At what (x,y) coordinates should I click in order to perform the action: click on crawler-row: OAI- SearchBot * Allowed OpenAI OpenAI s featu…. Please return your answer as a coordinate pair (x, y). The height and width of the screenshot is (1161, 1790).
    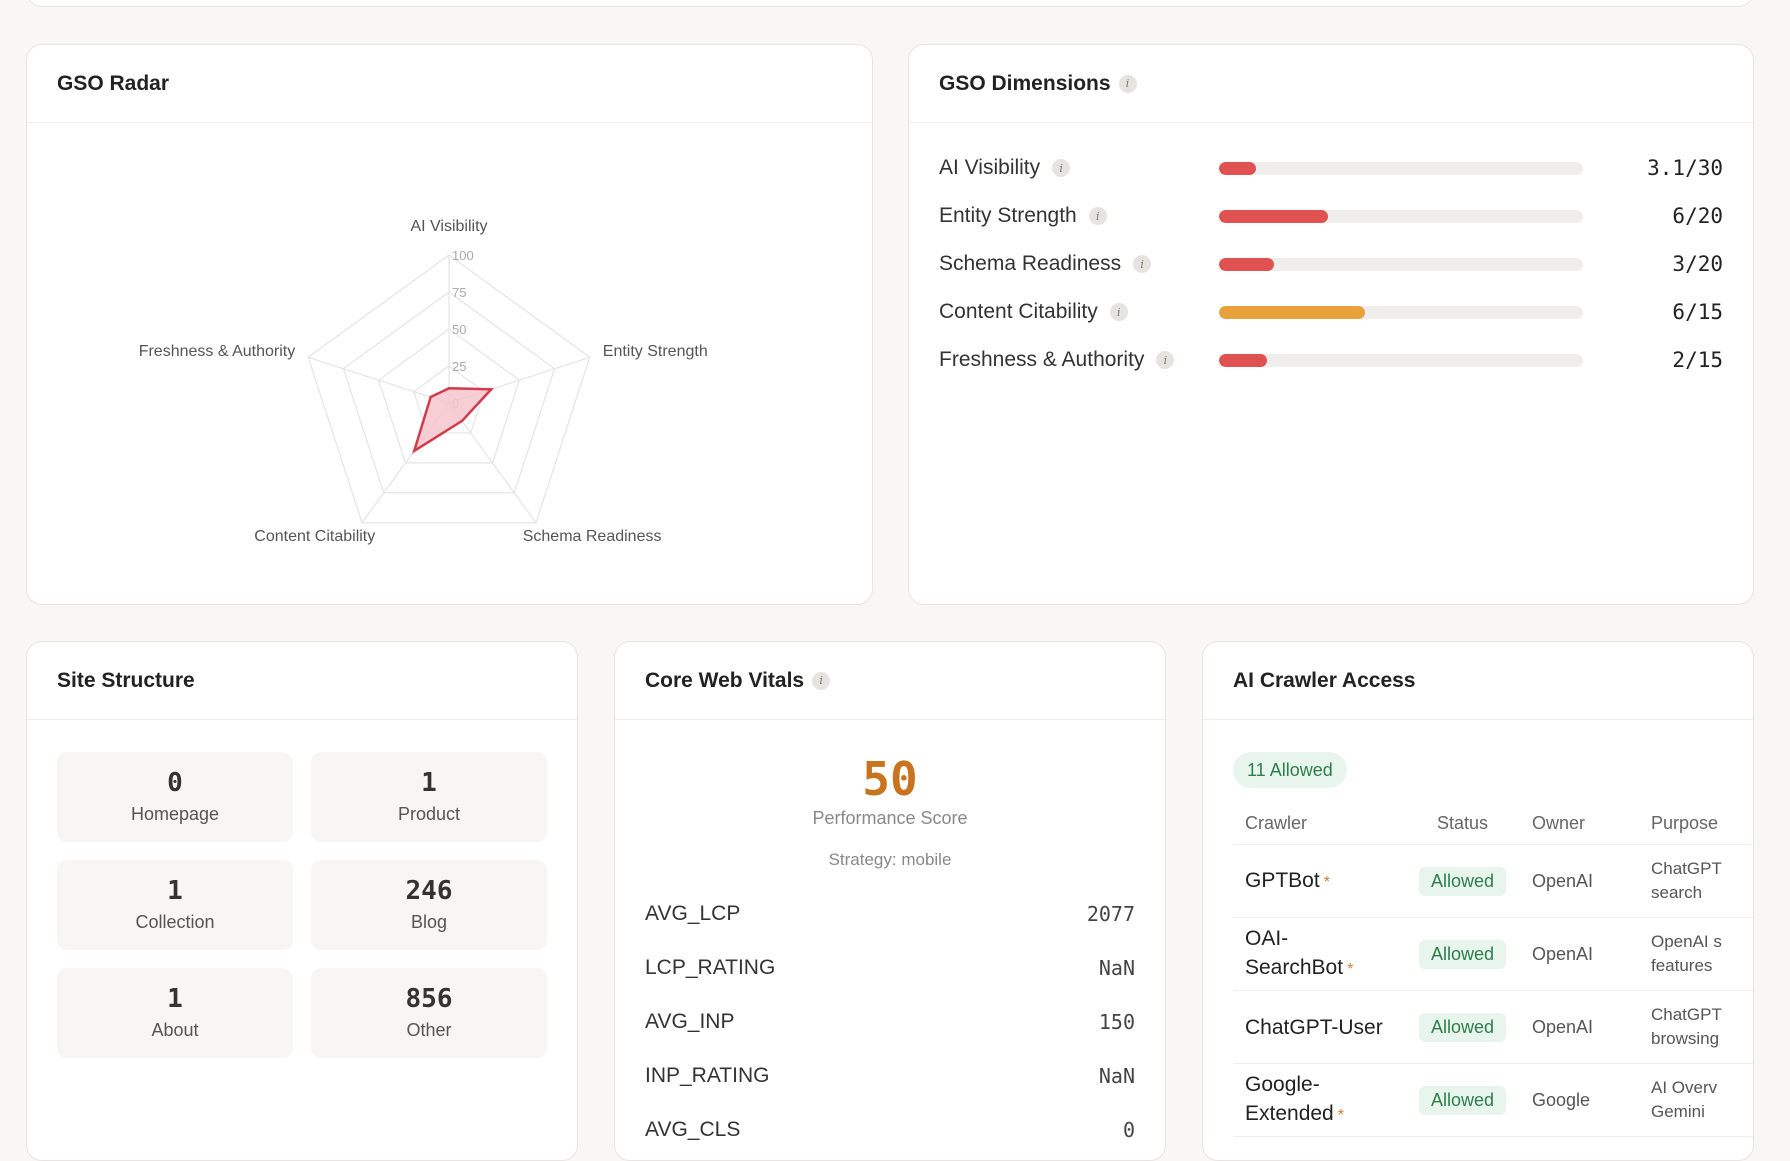
    Looking at the image, I should click on (1493, 954).